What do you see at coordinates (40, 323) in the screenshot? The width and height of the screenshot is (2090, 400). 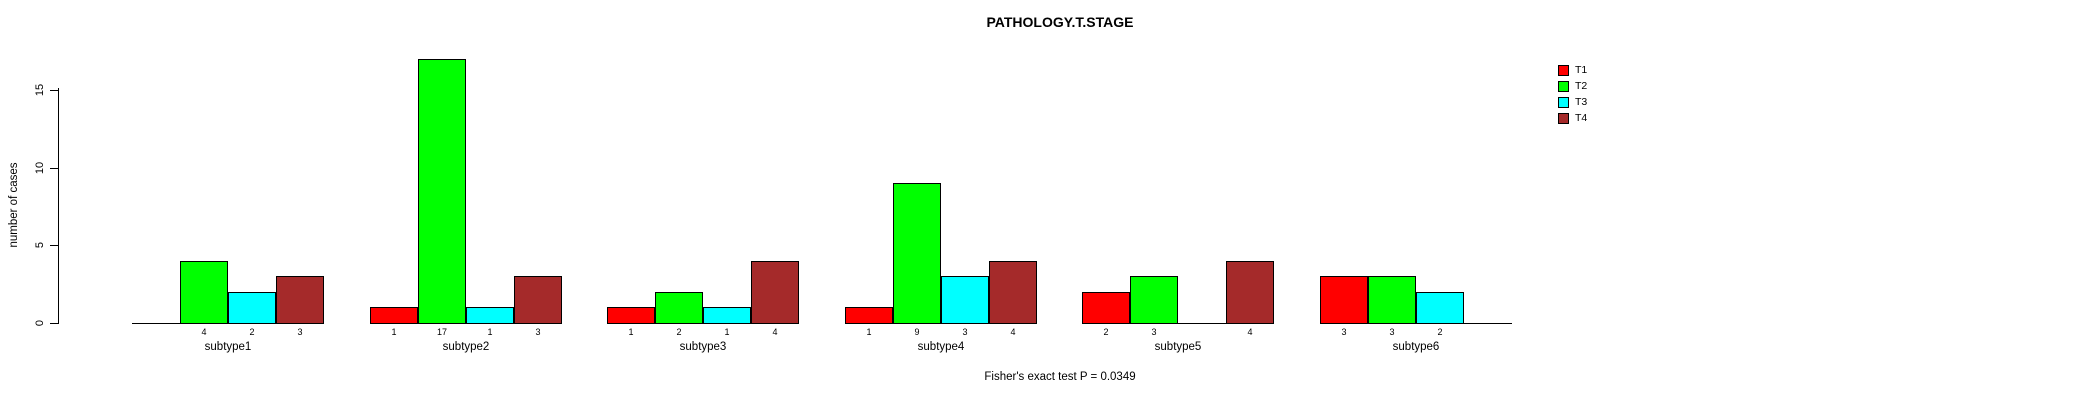 I see `y-tick-label: 0` at bounding box center [40, 323].